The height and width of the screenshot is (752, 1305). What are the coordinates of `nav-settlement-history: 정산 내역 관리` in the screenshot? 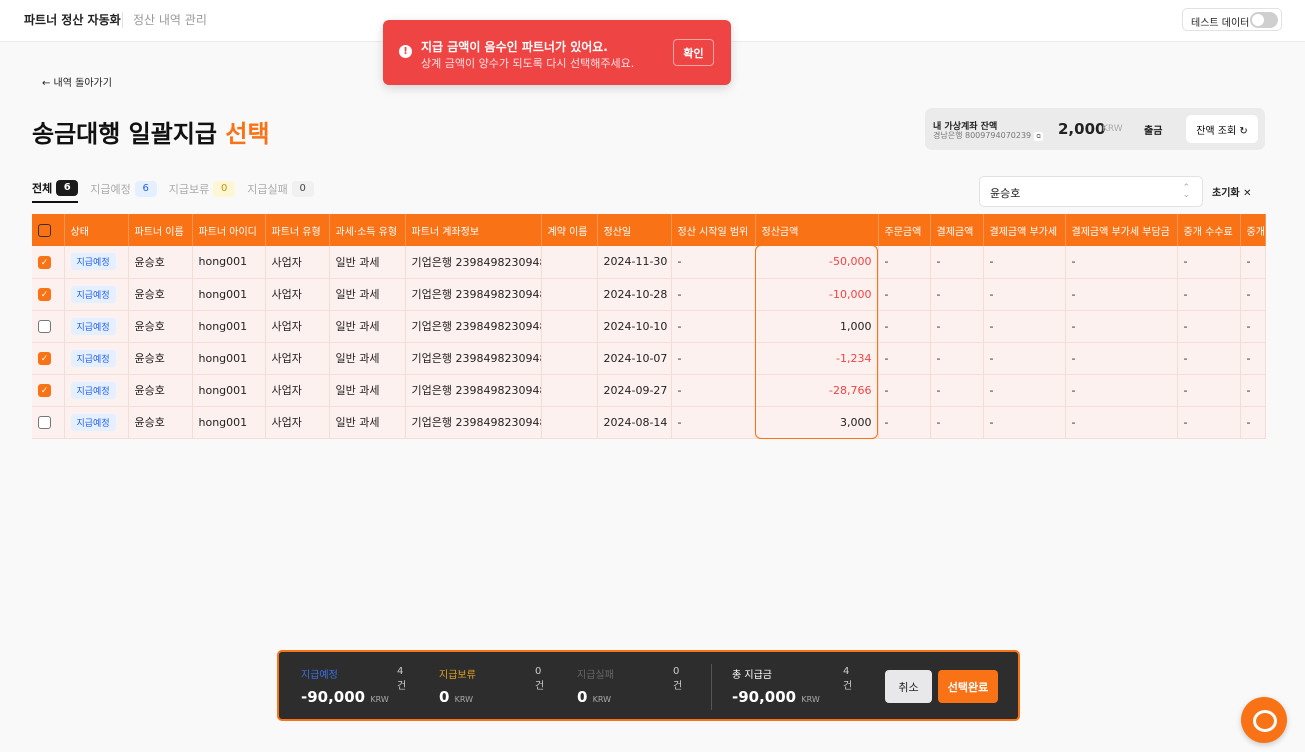 It's located at (170, 20).